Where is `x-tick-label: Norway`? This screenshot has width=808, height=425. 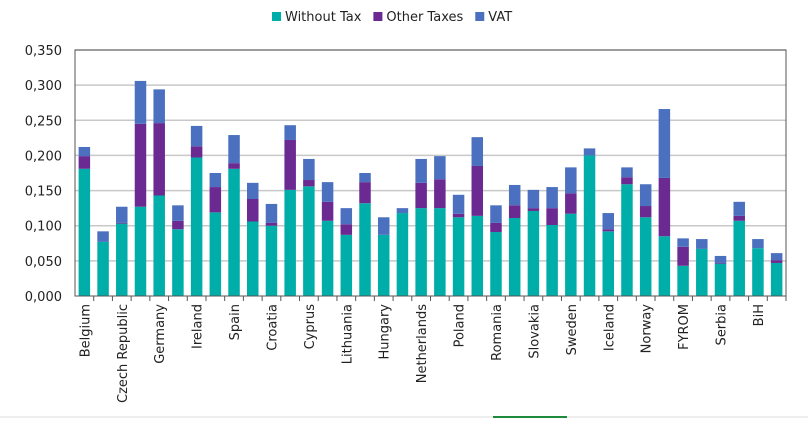 x-tick-label: Norway is located at coordinates (647, 329).